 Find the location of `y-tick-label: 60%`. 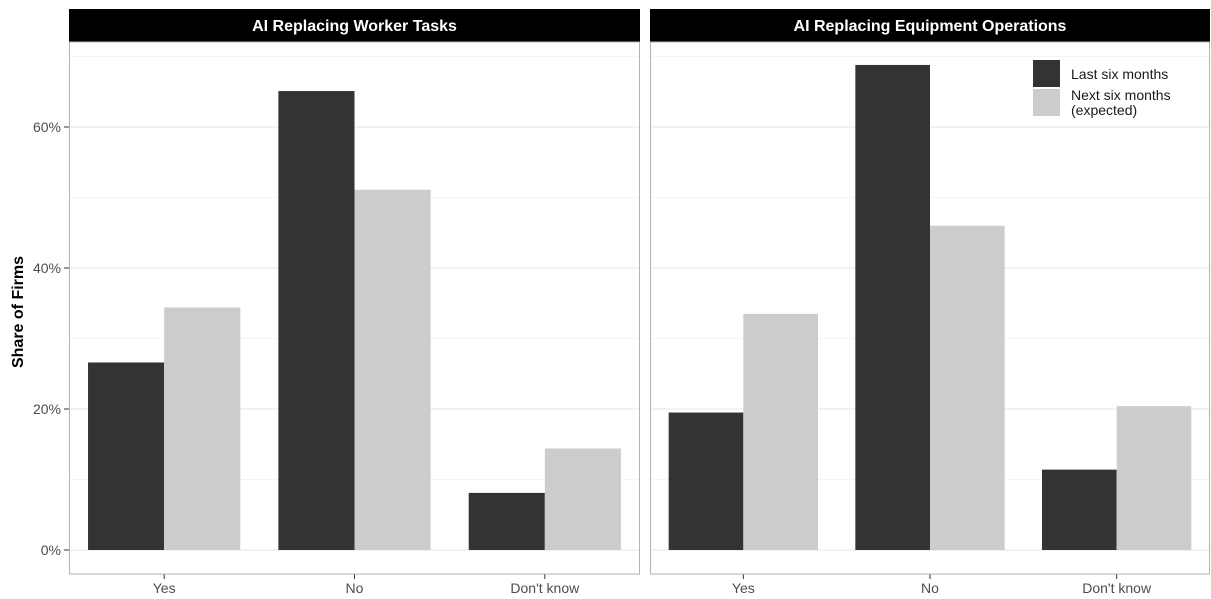

y-tick-label: 60% is located at coordinates (47, 127).